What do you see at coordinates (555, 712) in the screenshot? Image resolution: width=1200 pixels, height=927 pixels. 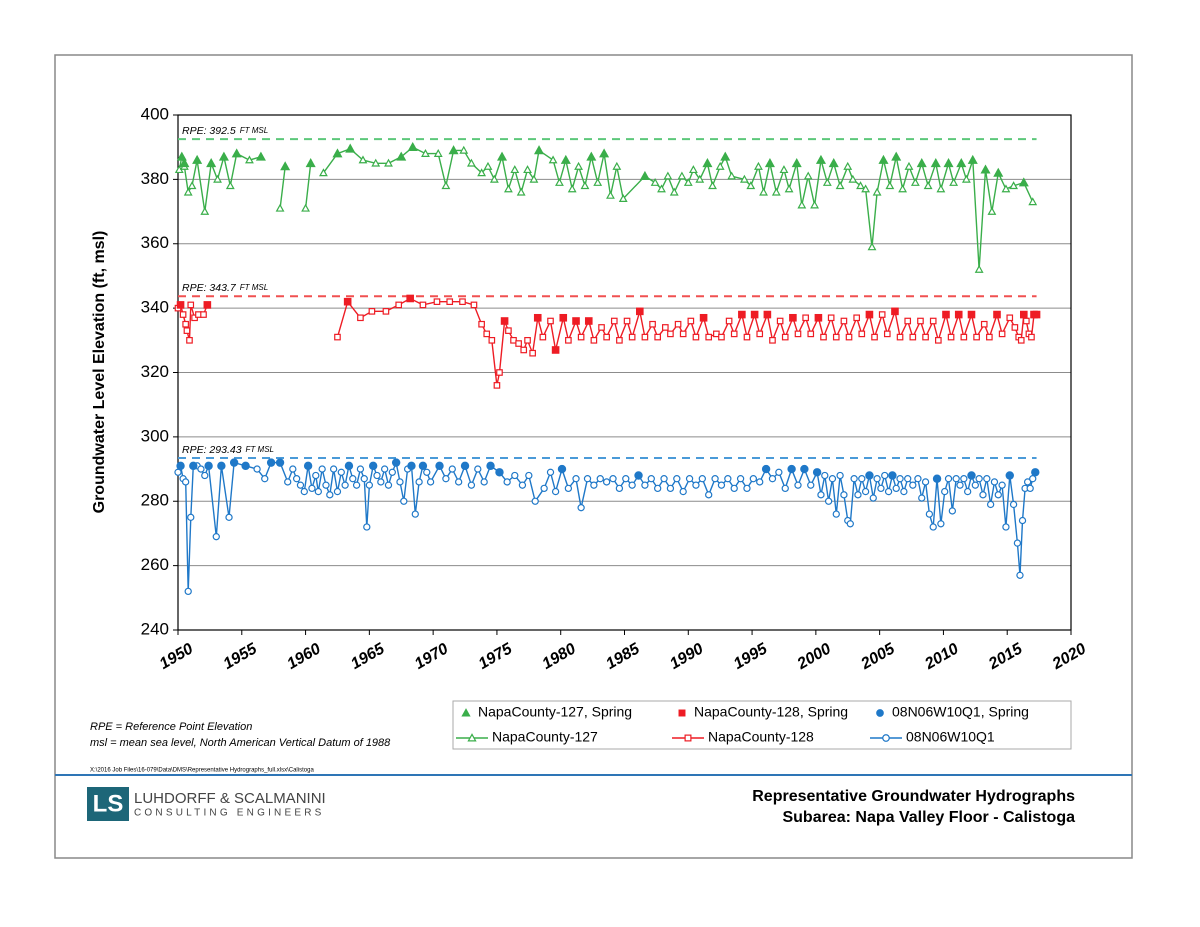 I see `legend-label: NapaCounty-127, Spring` at bounding box center [555, 712].